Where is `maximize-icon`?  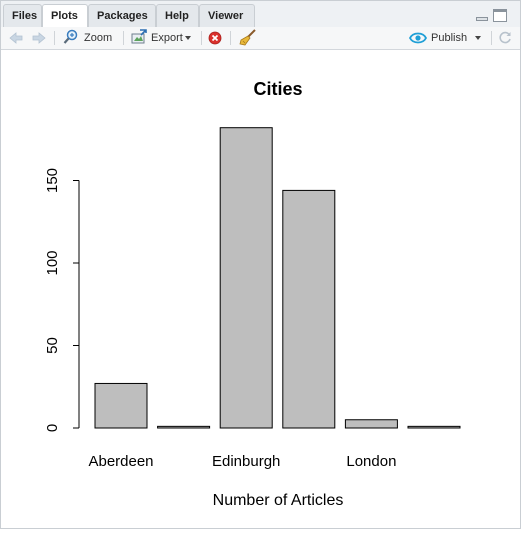
maximize-icon is located at coordinates (500, 15).